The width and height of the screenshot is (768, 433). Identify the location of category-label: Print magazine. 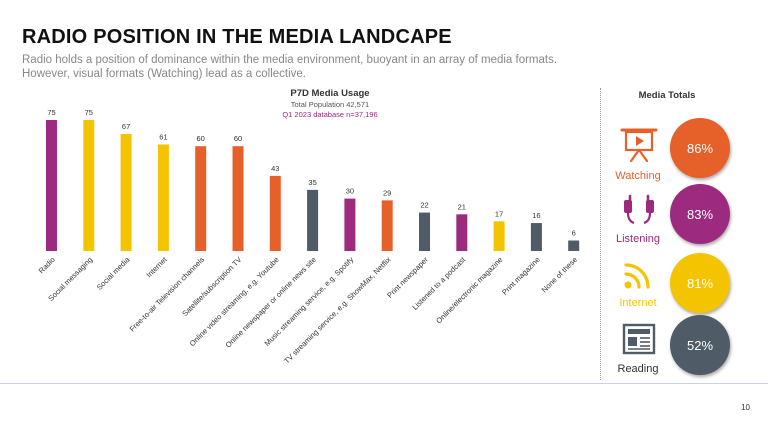
(521, 276).